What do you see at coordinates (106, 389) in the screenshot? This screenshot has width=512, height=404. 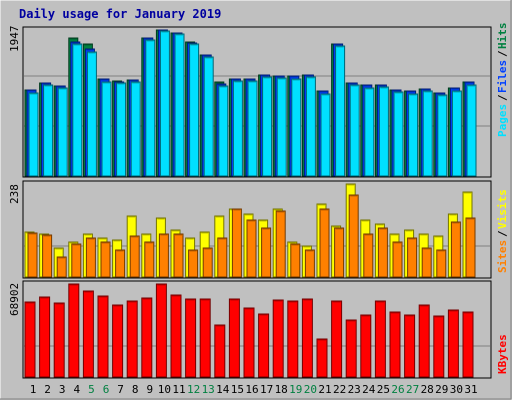 I see `day-label-6: 6` at bounding box center [106, 389].